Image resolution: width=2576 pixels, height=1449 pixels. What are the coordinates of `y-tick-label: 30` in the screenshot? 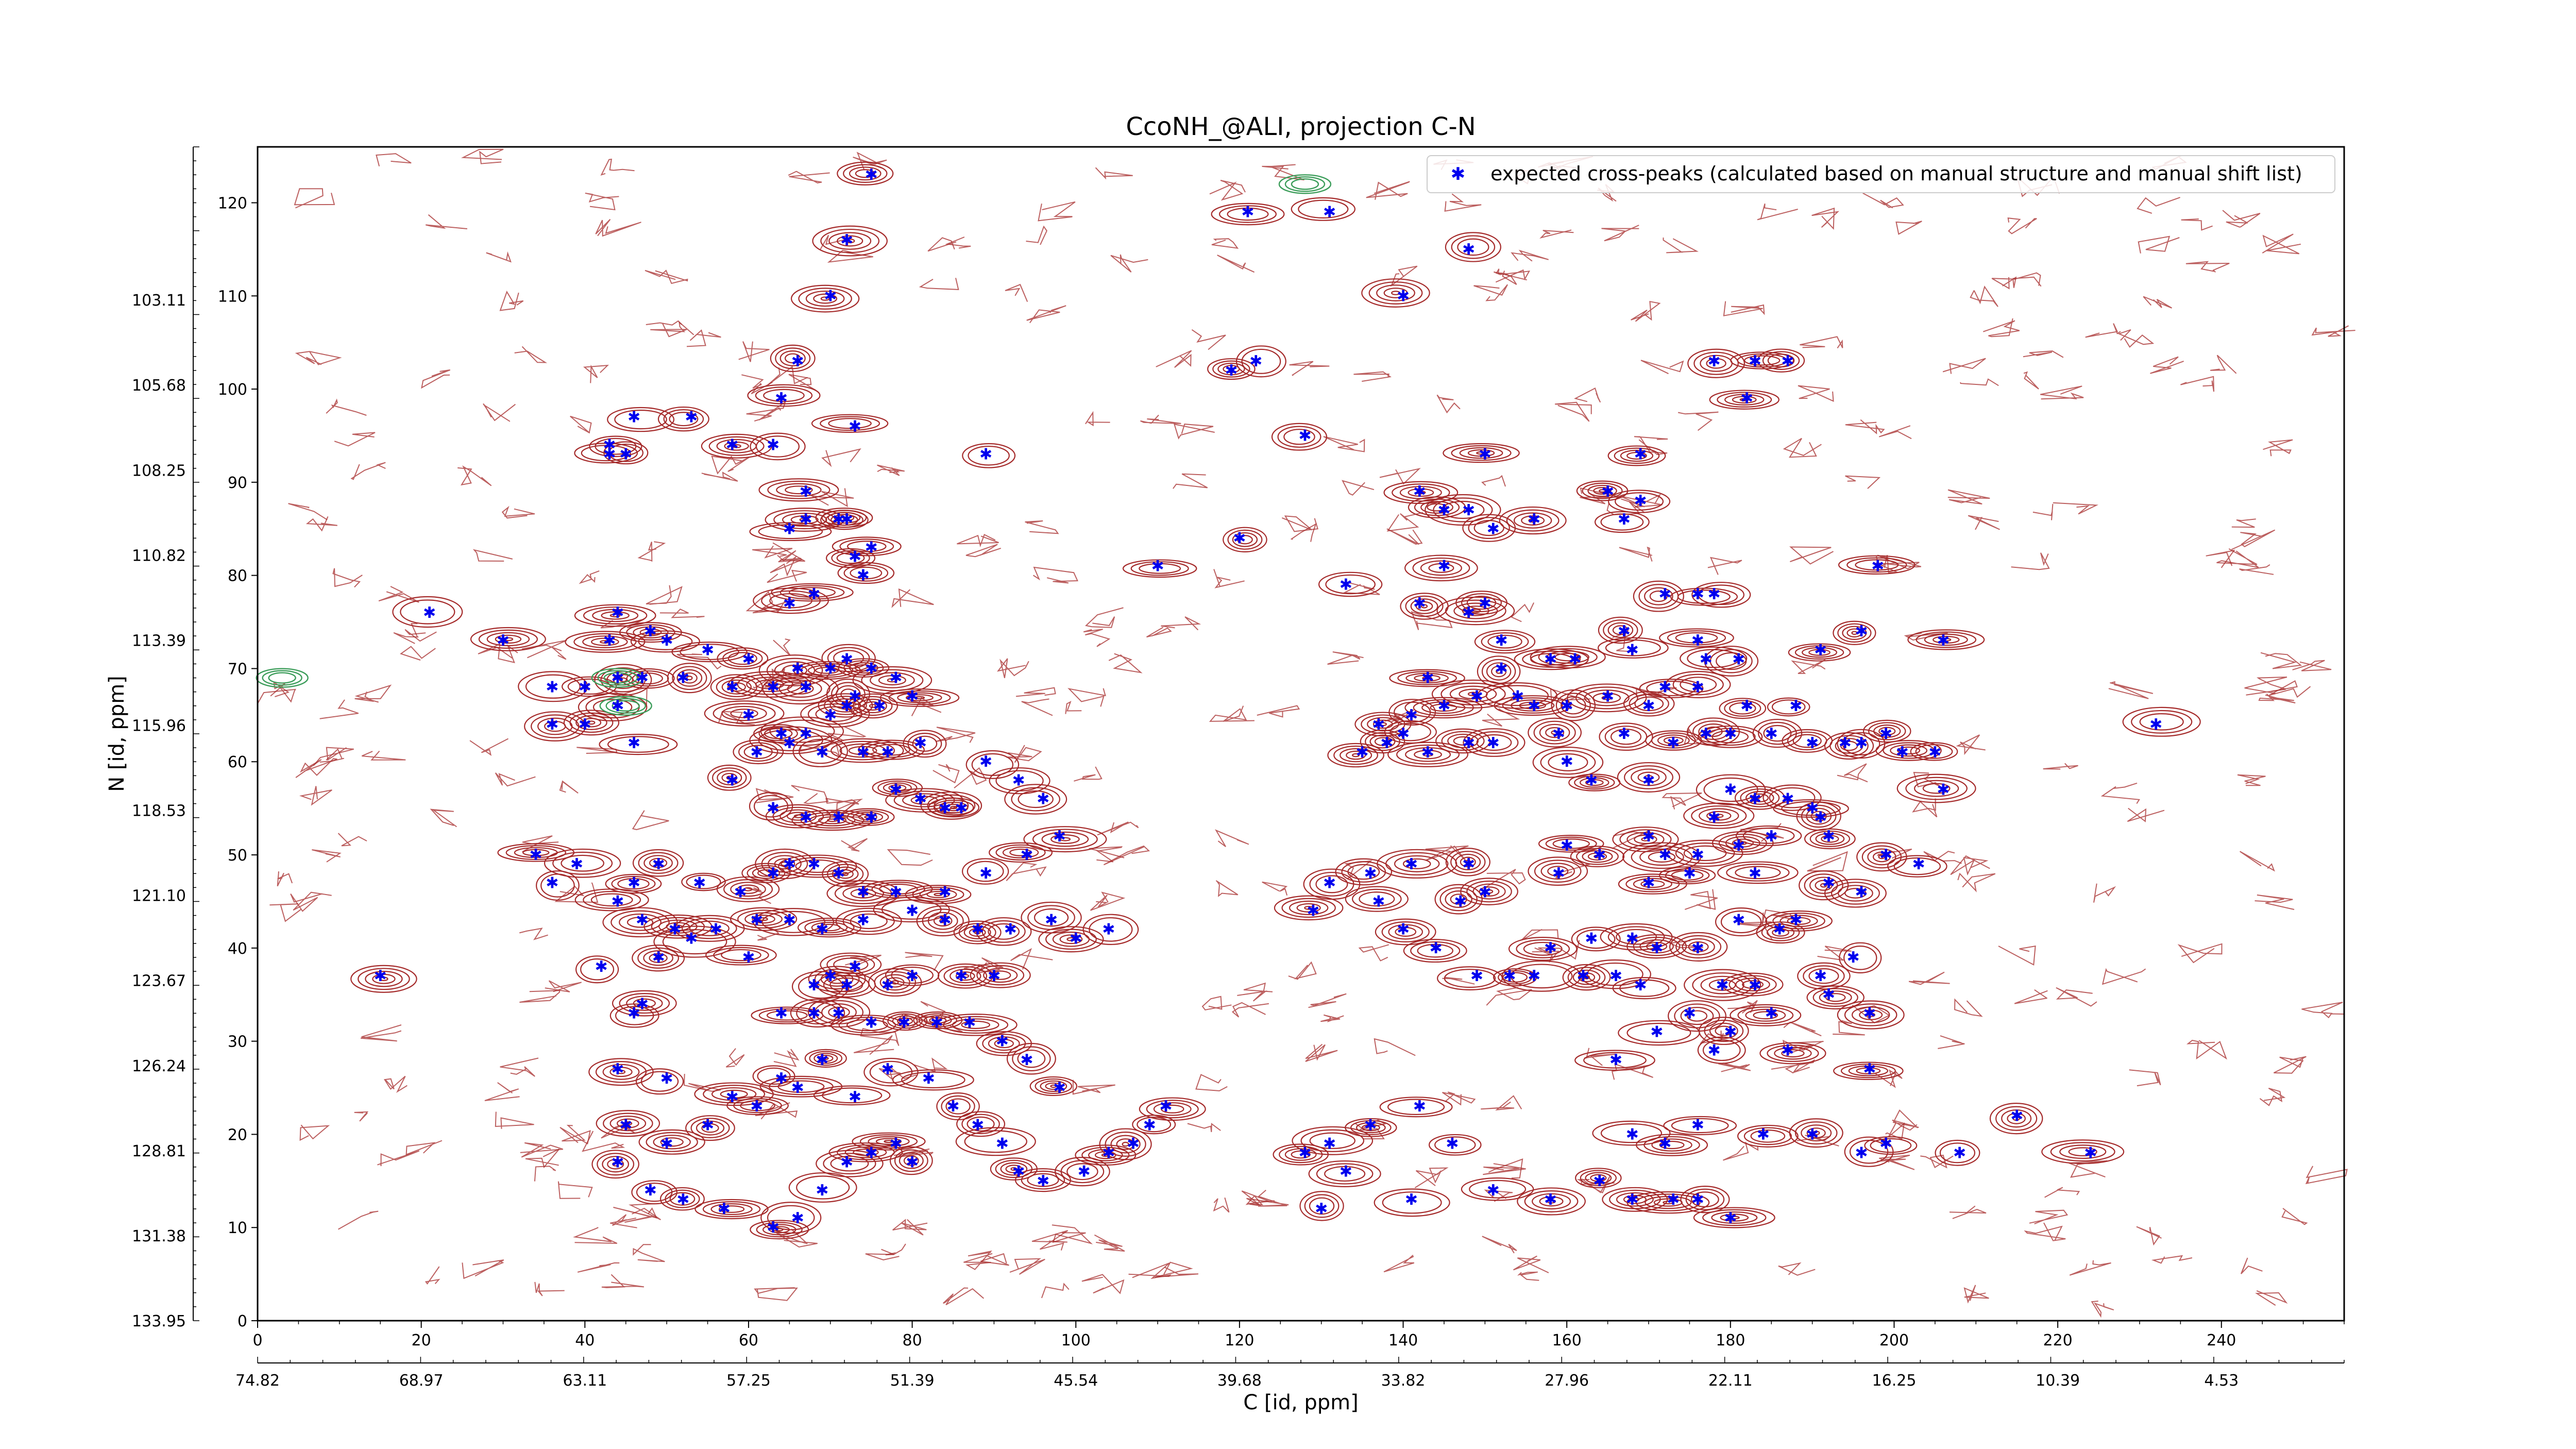 It's located at (237, 1042).